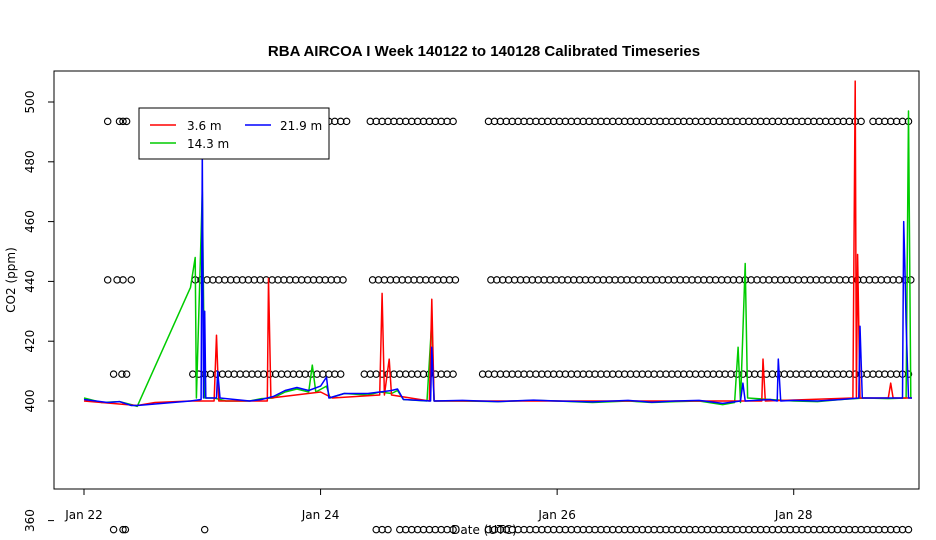 Image resolution: width=936 pixels, height=540 pixels. I want to click on legend: 3.6 m 14.3 m 21.9 m, so click(234, 133).